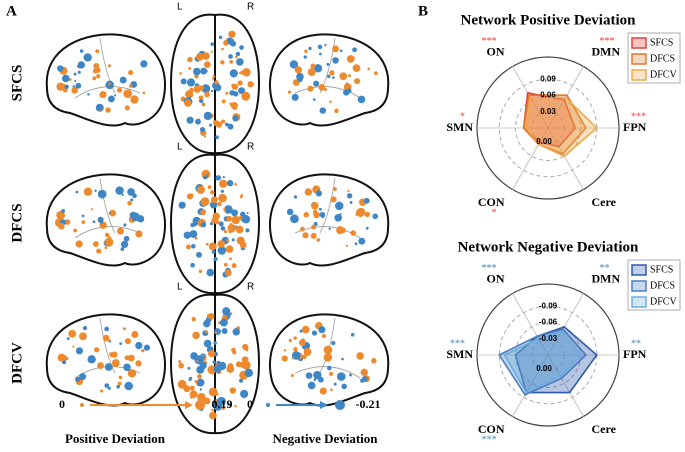 This screenshot has height=452, width=685. What do you see at coordinates (548, 305) in the screenshot?
I see `r-tick-label: -0.09` at bounding box center [548, 305].